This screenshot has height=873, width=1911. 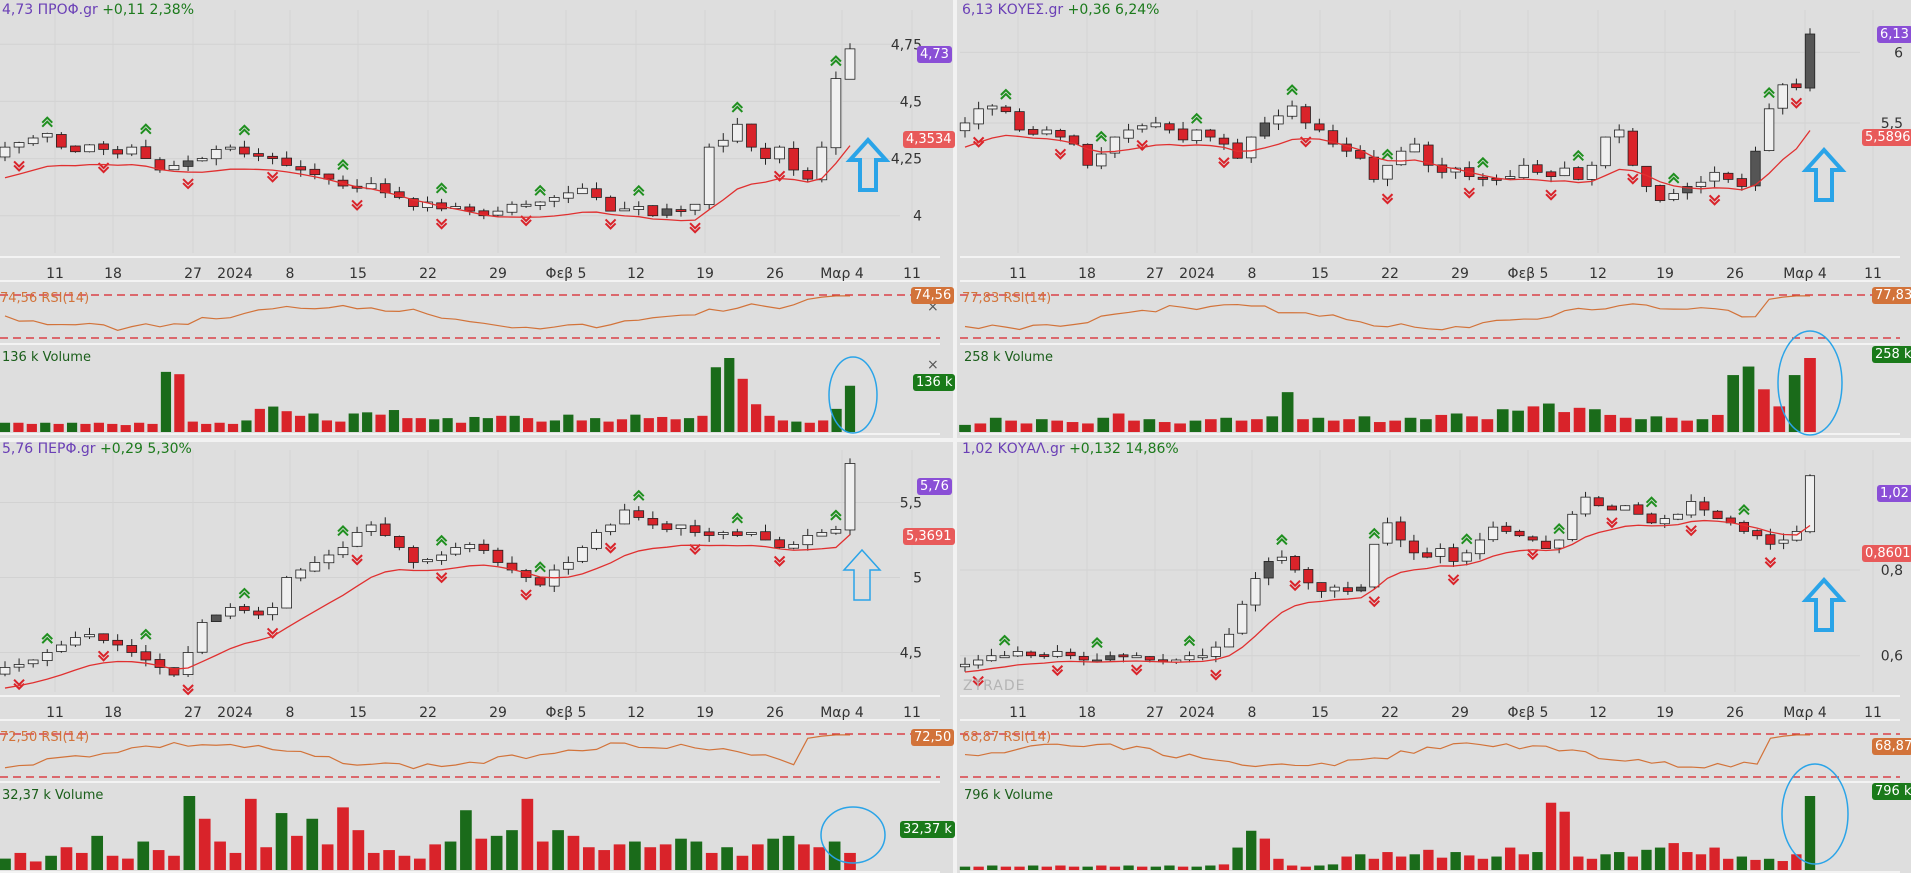 What do you see at coordinates (46, 357) in the screenshot?
I see `panel-1-volume-label: 136 k Volume` at bounding box center [46, 357].